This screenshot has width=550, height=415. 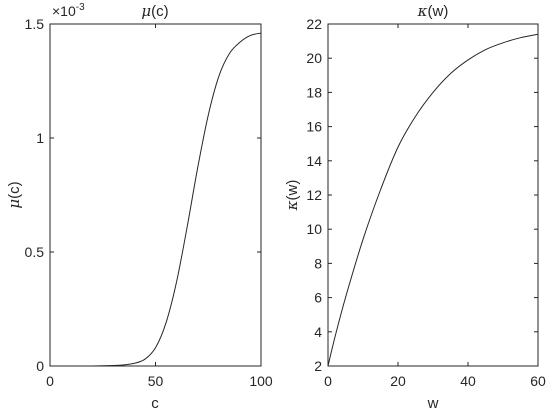 I want to click on mu-plot-ytick-label: 1.5, so click(x=35, y=24).